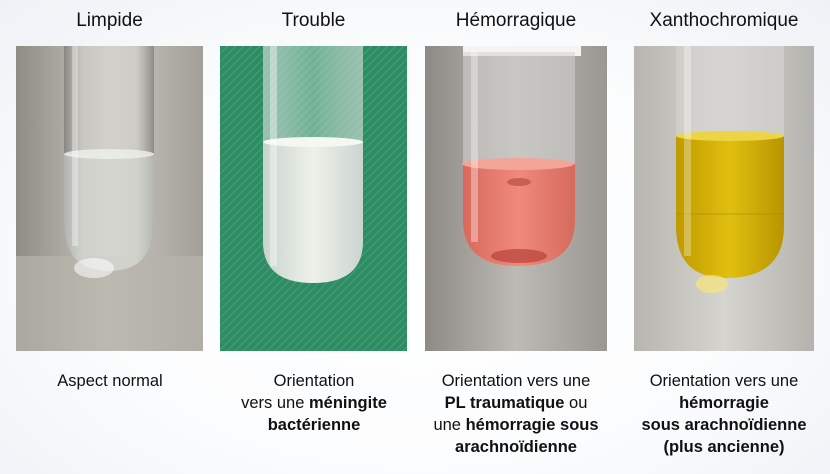 The height and width of the screenshot is (474, 830). I want to click on caption-line: vers une méningite, so click(314, 403).